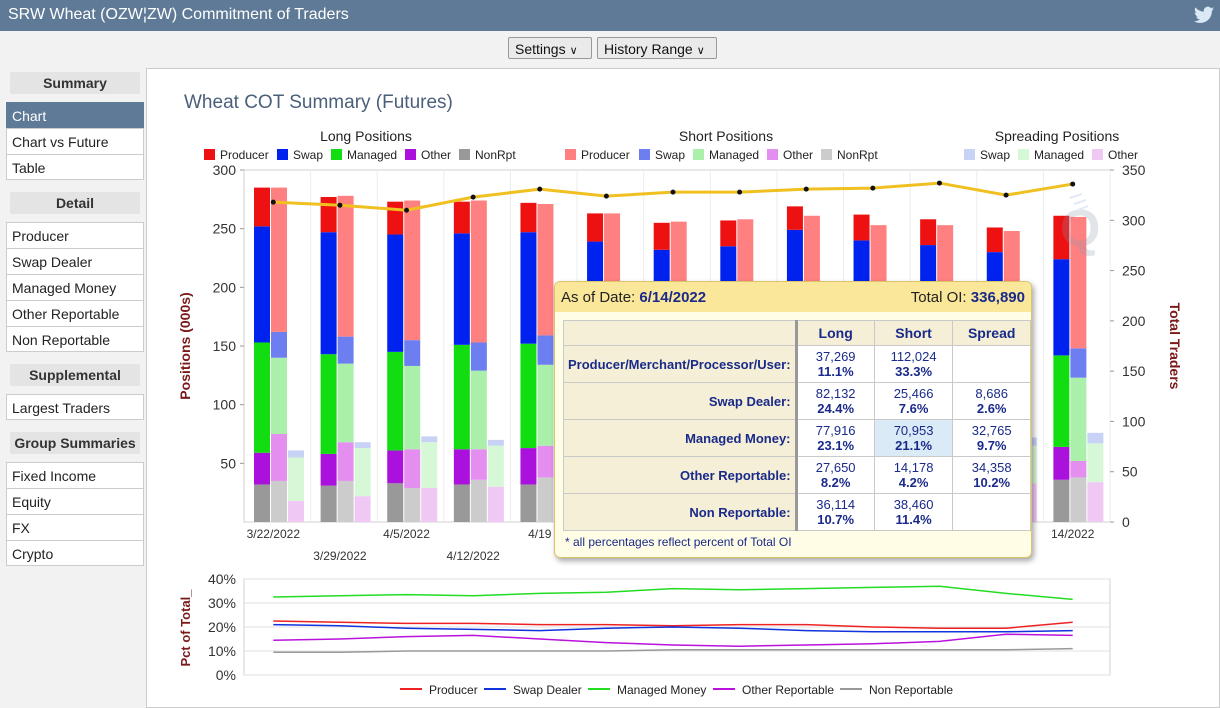 The height and width of the screenshot is (708, 1220). I want to click on sidebar-item-table: Table, so click(75, 167).